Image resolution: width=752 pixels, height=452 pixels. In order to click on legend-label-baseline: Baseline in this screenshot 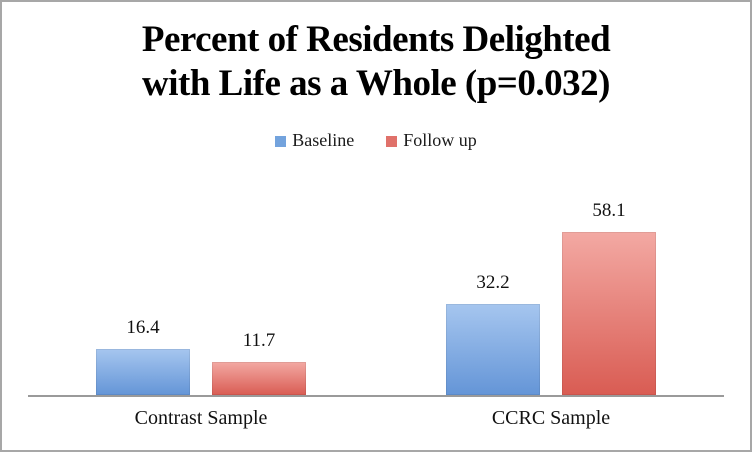, I will do `click(323, 139)`.